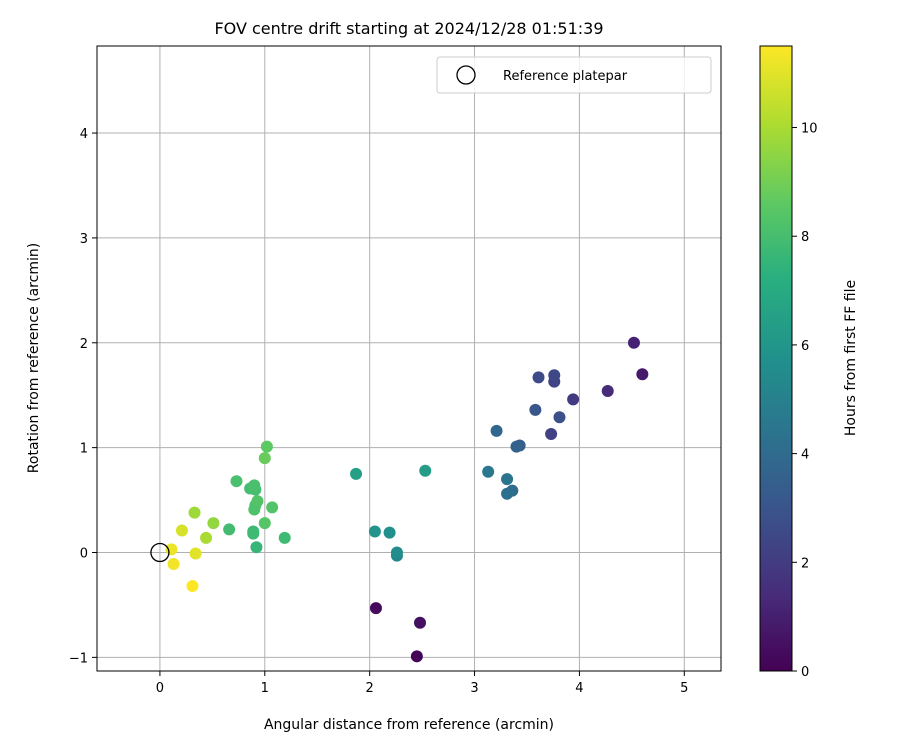 The width and height of the screenshot is (900, 750). What do you see at coordinates (805, 401) in the screenshot?
I see `colorbar-ticks: 0 2 4 6 8 10` at bounding box center [805, 401].